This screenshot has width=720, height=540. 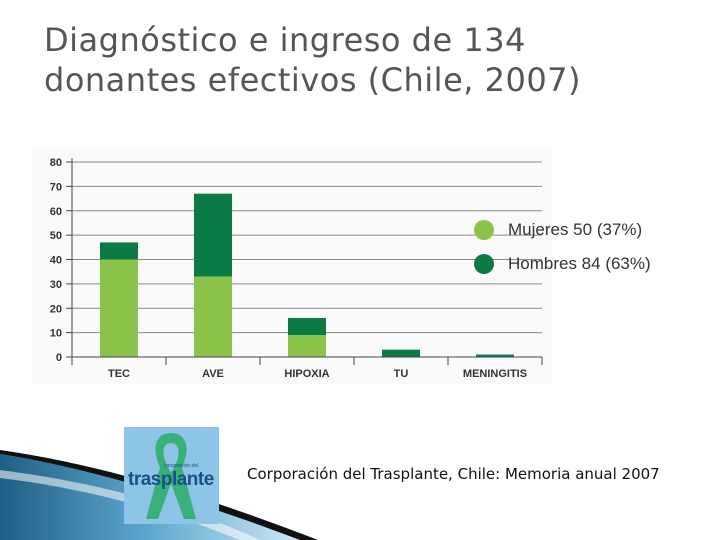 I want to click on y-tick-label: 50, so click(x=56, y=236).